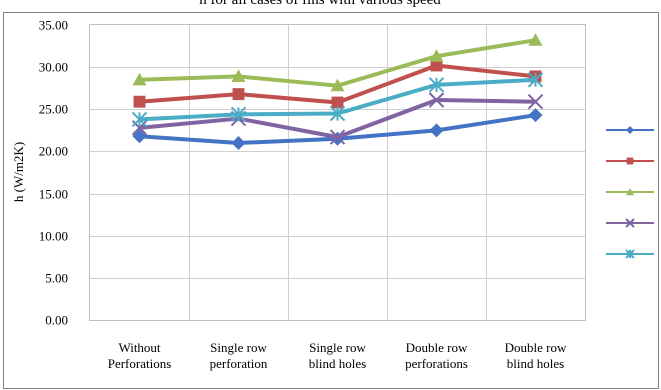 This screenshot has height=390, width=661. Describe the element at coordinates (56, 278) in the screenshot. I see `y-tick-label: 5.00` at that location.